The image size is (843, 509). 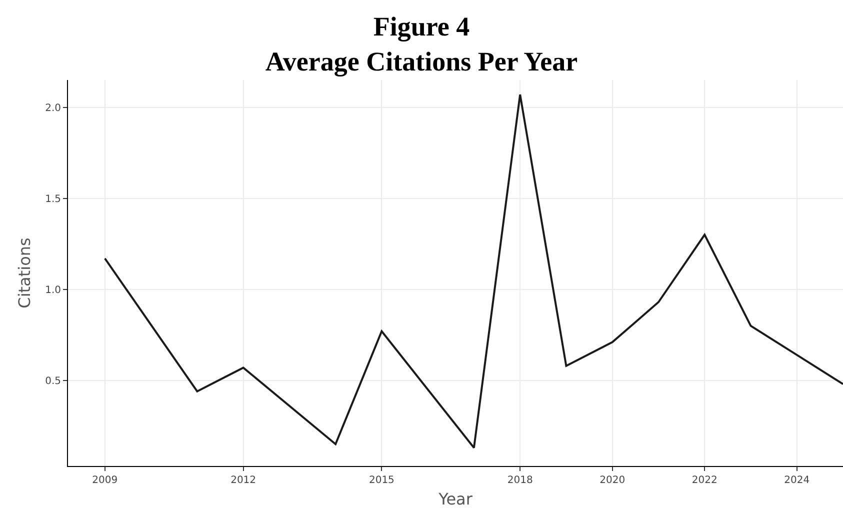 What do you see at coordinates (520, 480) in the screenshot?
I see `x-tick-label: 2018` at bounding box center [520, 480].